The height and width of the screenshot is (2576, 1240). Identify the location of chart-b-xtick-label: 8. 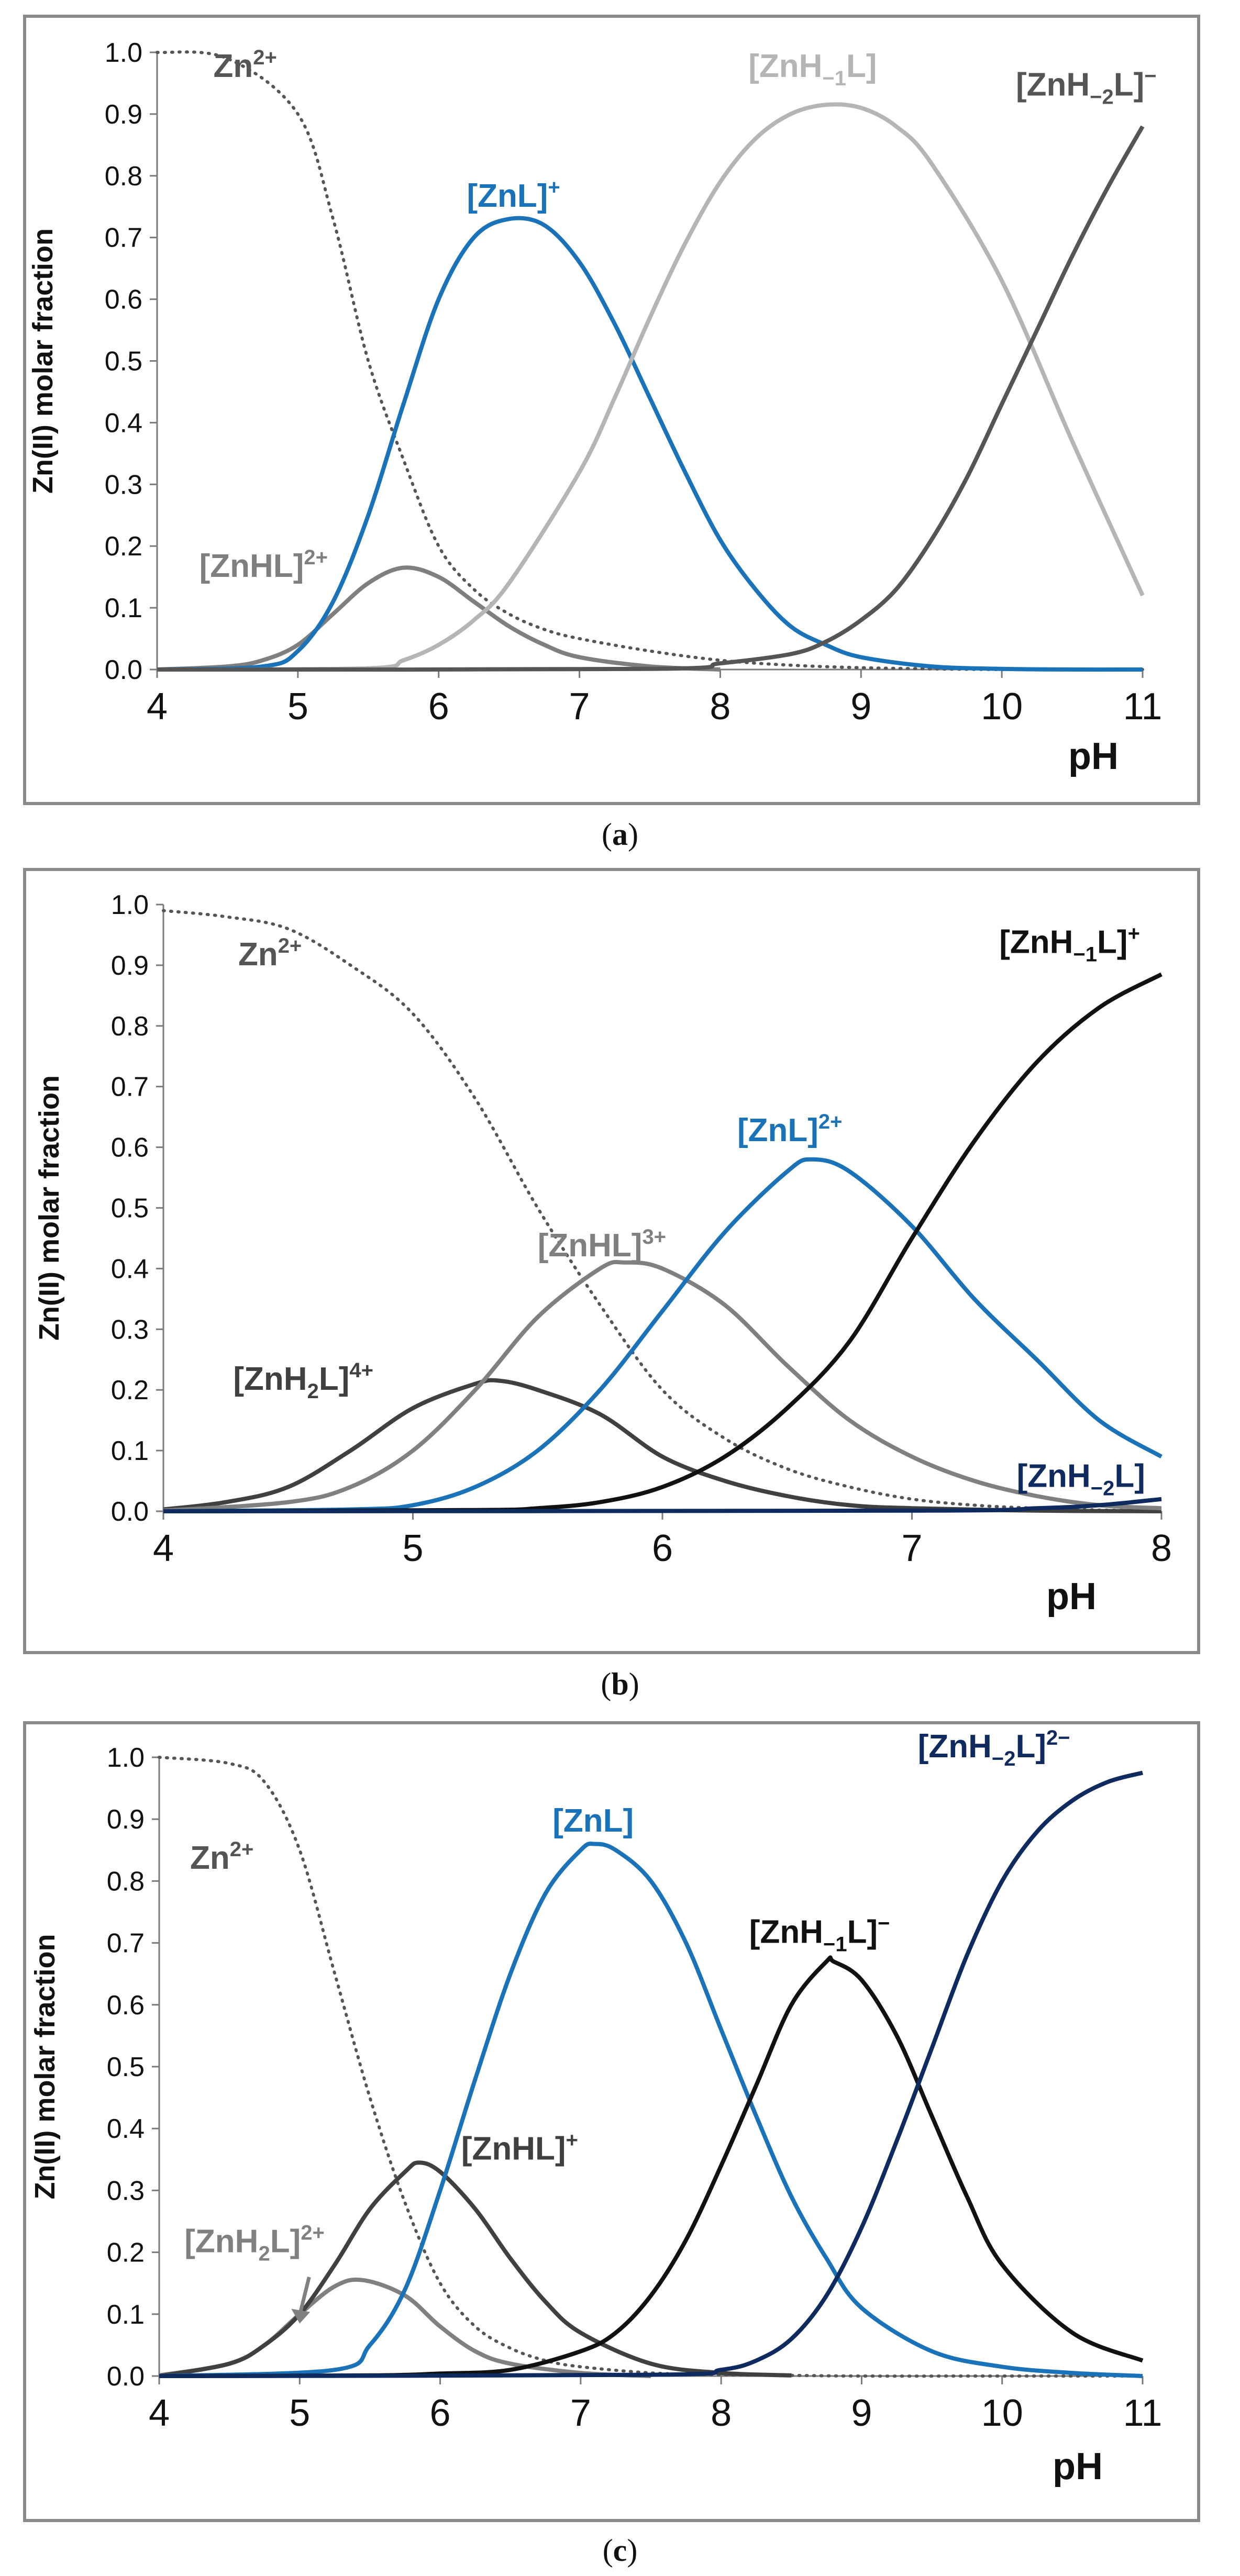
(1161, 1548).